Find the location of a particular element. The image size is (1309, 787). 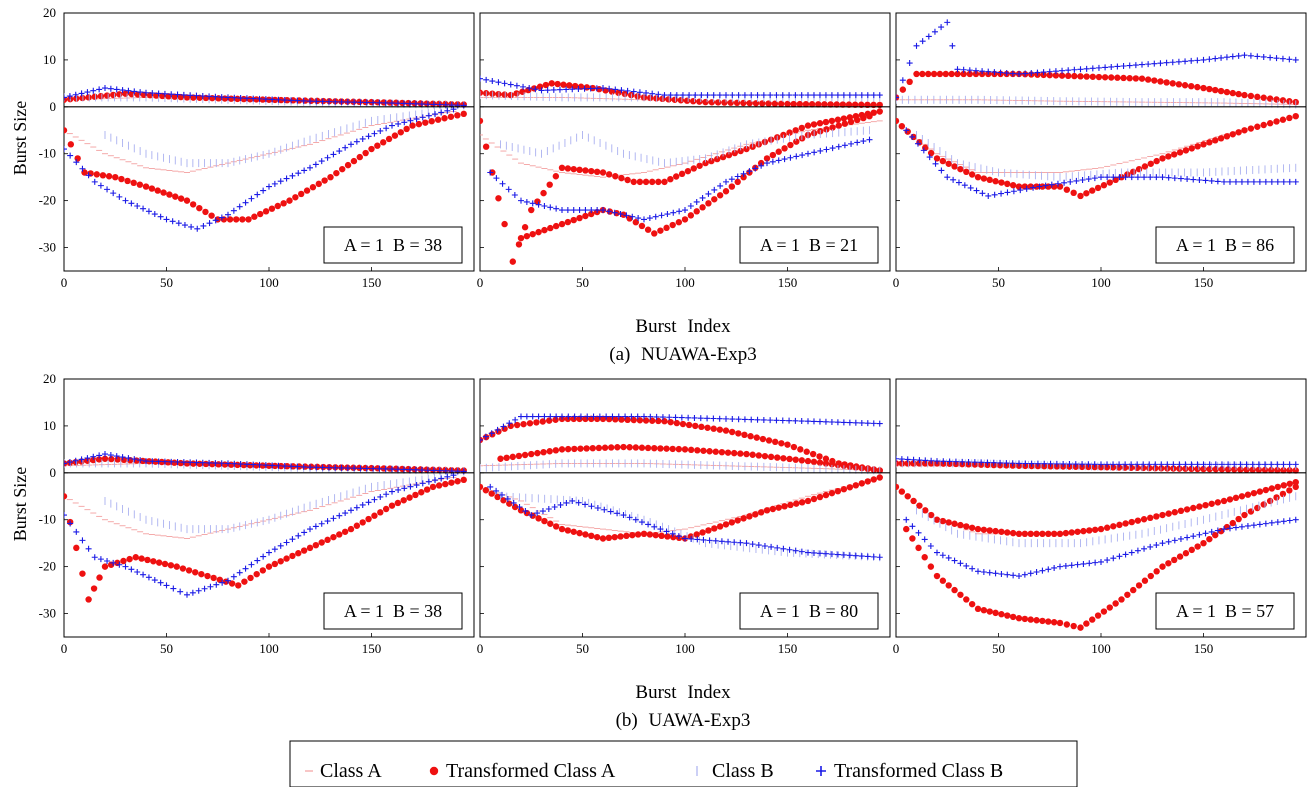

series-transformed-class-b is located at coordinates (681, 487).